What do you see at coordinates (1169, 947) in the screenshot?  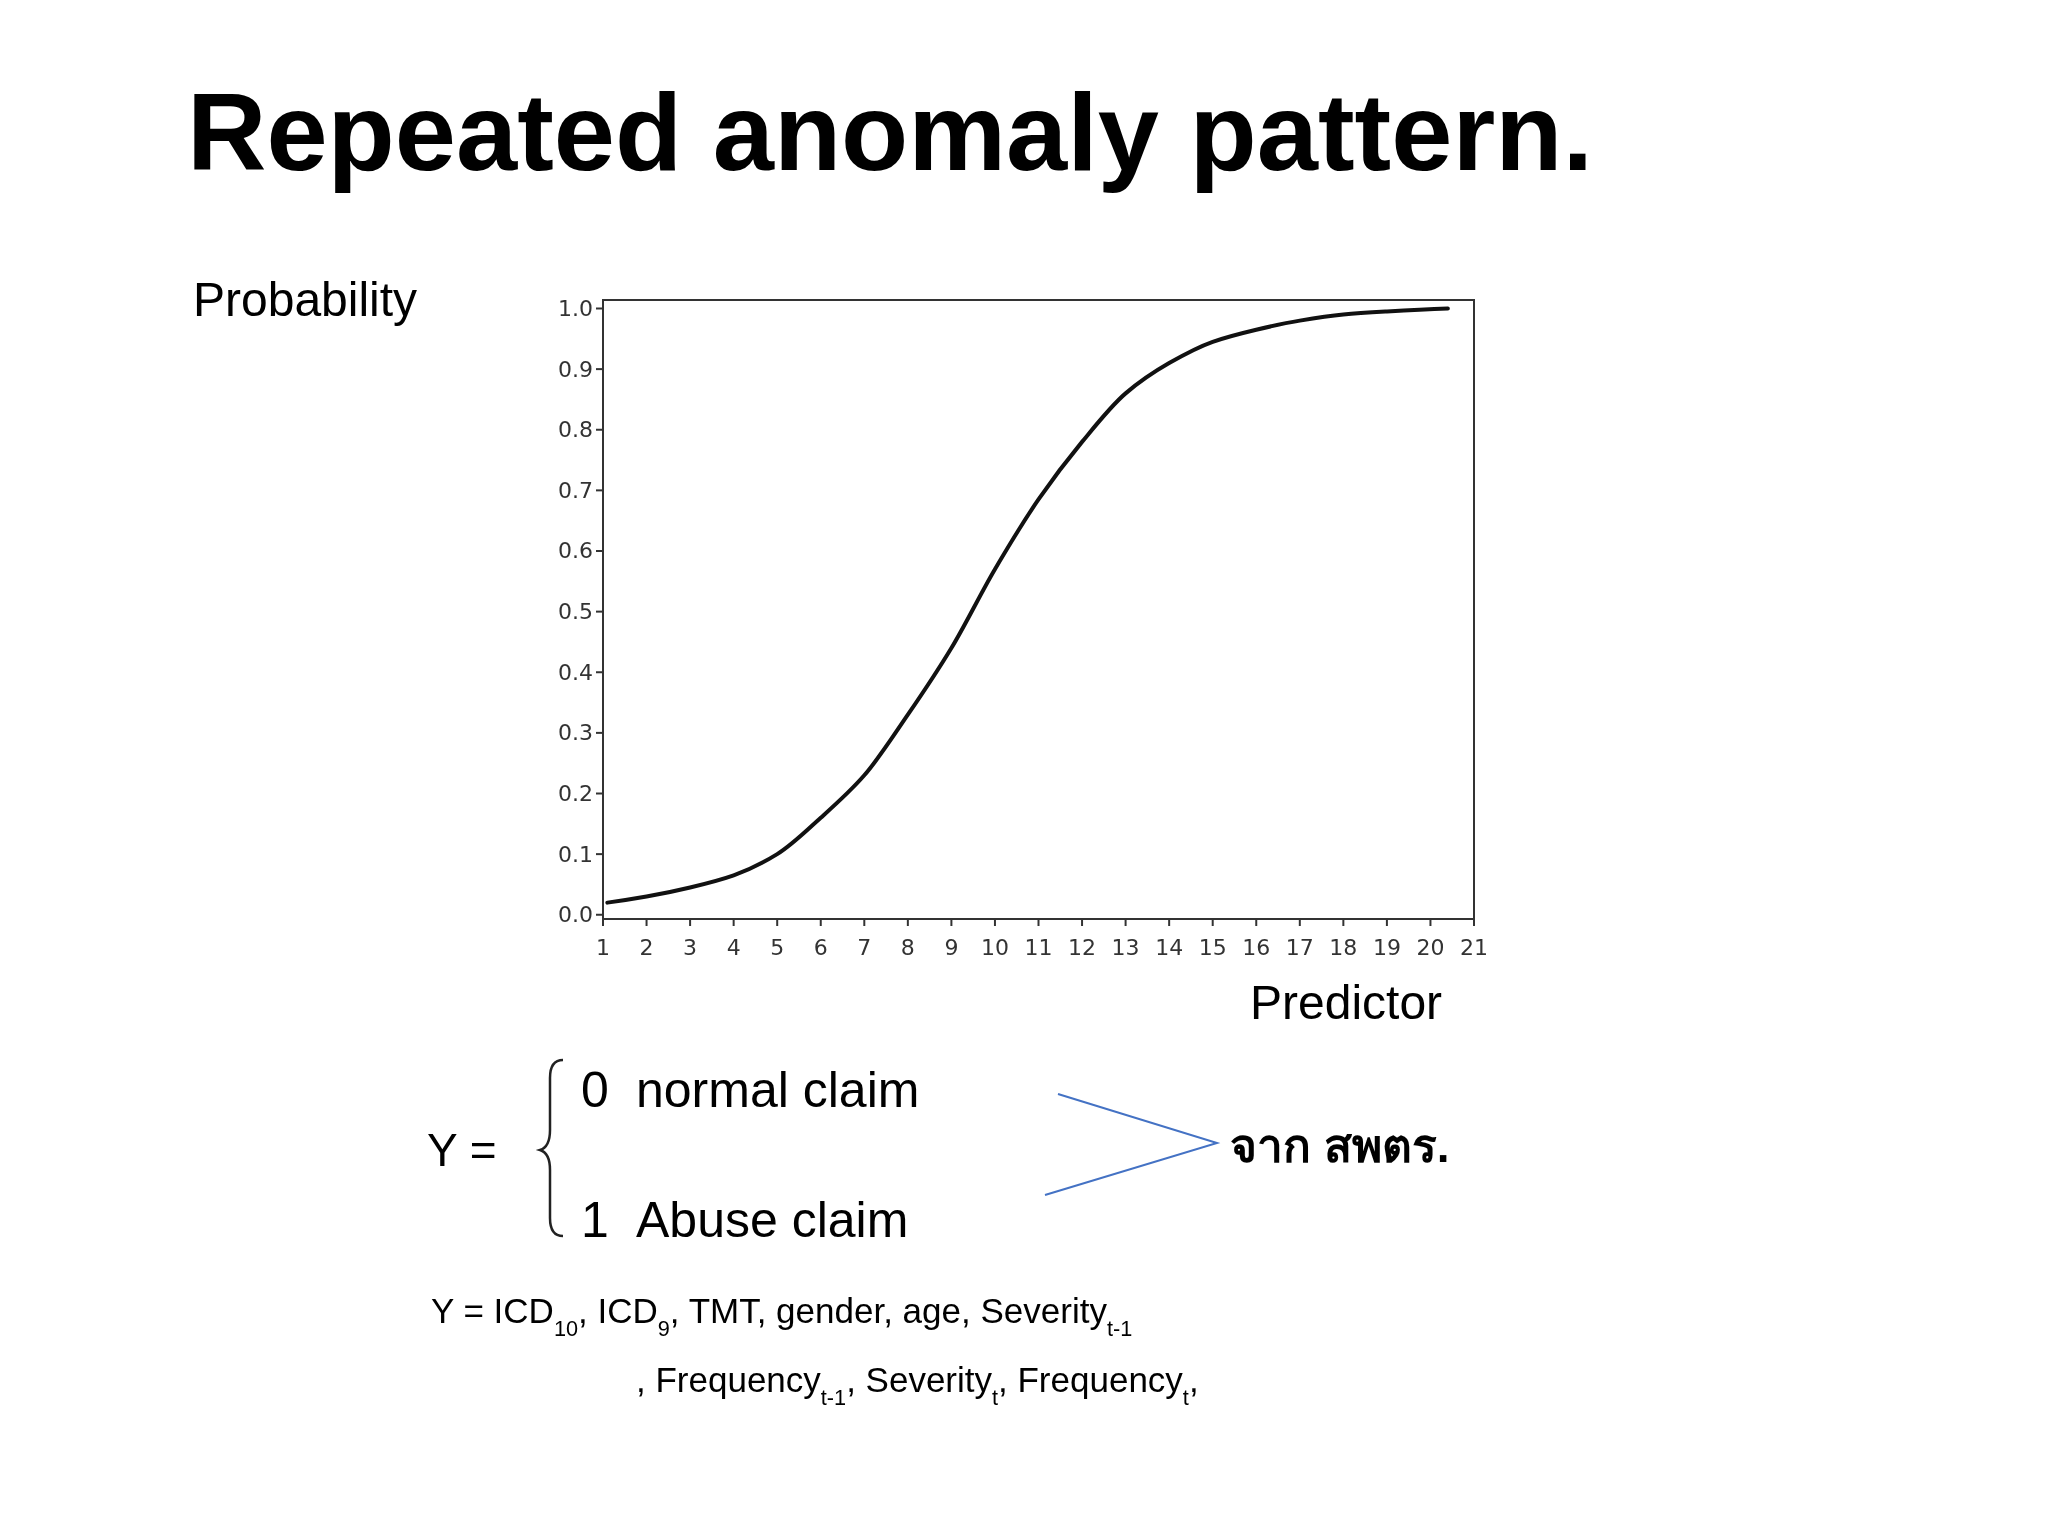 I see `x-tick-label: 14` at bounding box center [1169, 947].